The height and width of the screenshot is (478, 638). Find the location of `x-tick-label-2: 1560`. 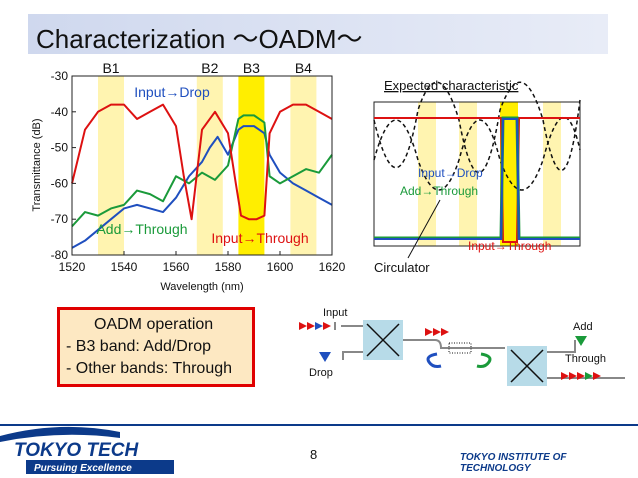

x-tick-label-2: 1560 is located at coordinates (176, 267).